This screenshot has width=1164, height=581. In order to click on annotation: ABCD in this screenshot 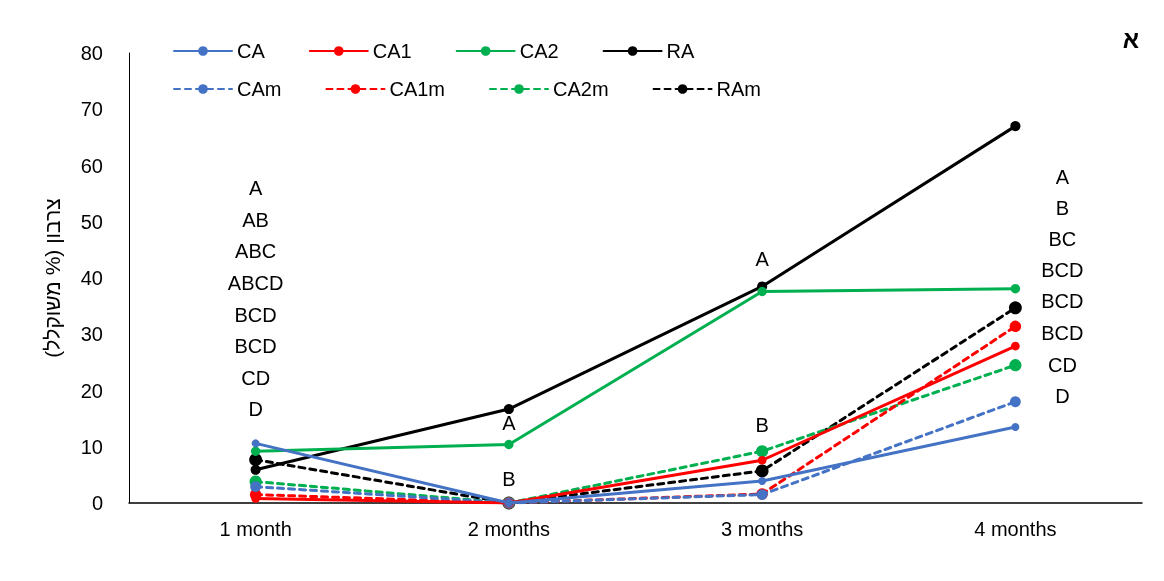, I will do `click(255, 283)`.